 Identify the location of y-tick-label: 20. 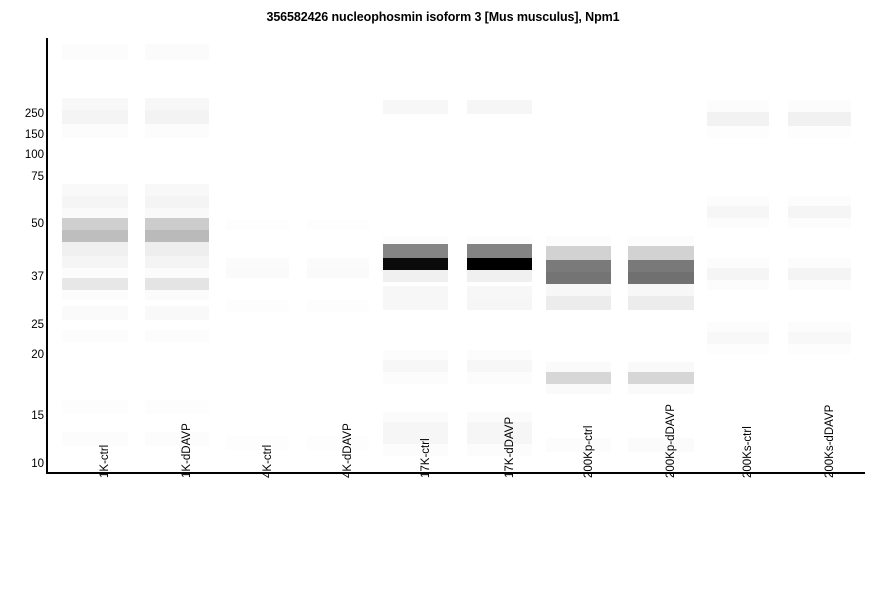
(37, 355).